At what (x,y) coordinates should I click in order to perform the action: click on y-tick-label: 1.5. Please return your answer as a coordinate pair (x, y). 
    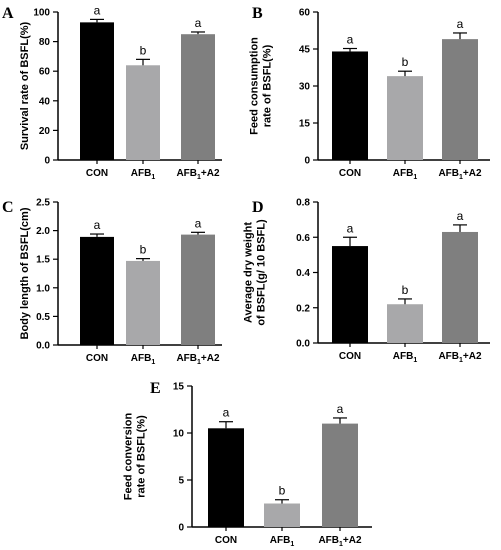
    Looking at the image, I should click on (43, 260).